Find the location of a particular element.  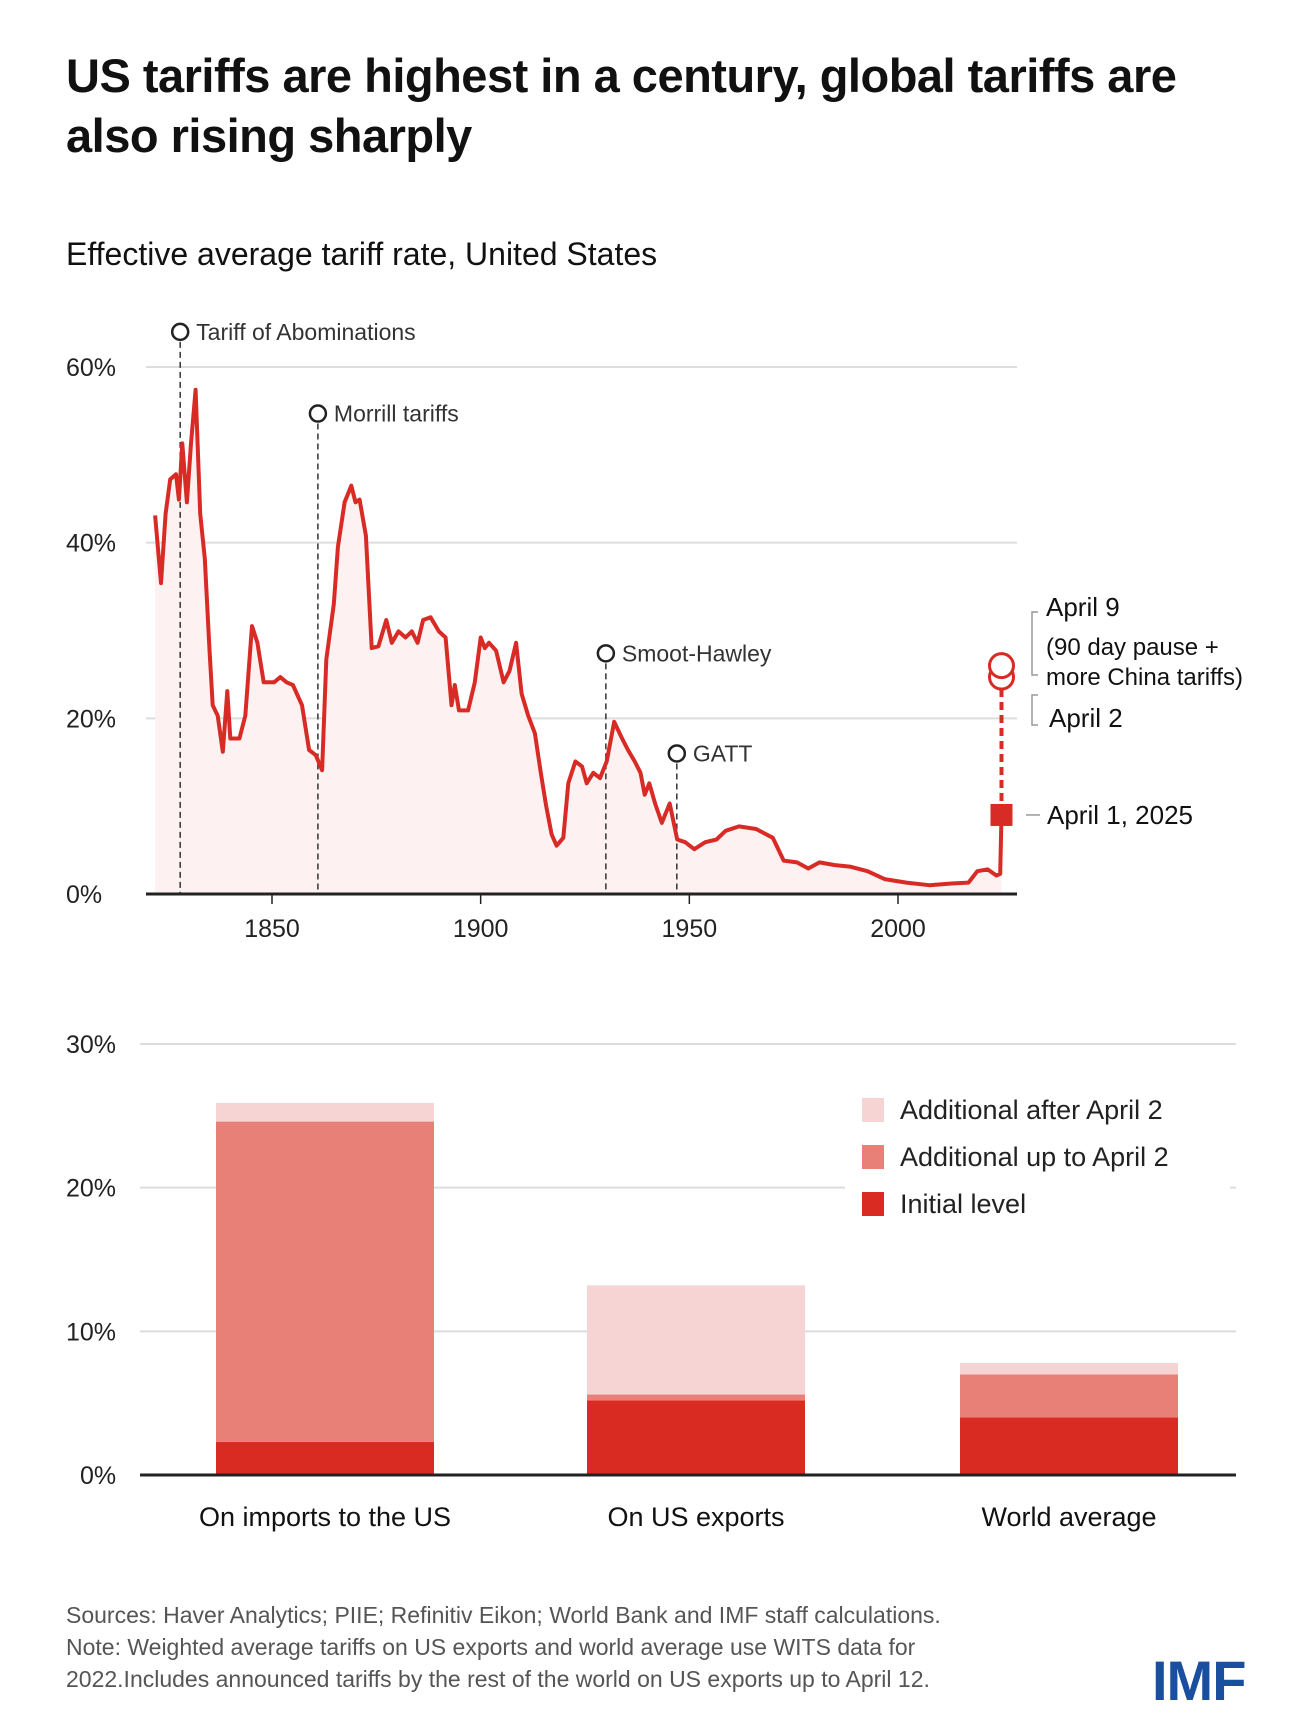

april2-label: April 2 is located at coordinates (1086, 718).